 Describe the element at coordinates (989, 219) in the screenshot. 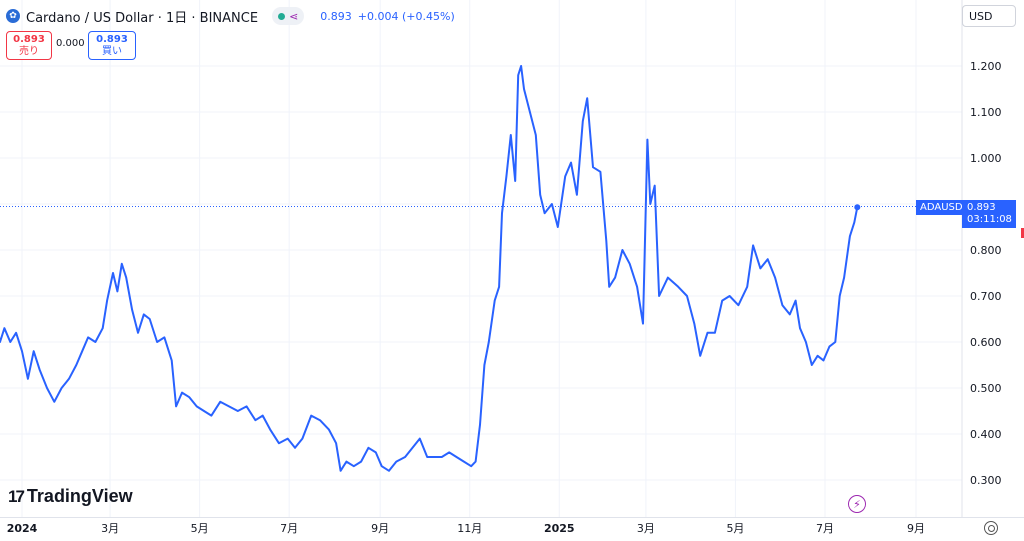

I see `bar-countdown: 03:11:08` at that location.